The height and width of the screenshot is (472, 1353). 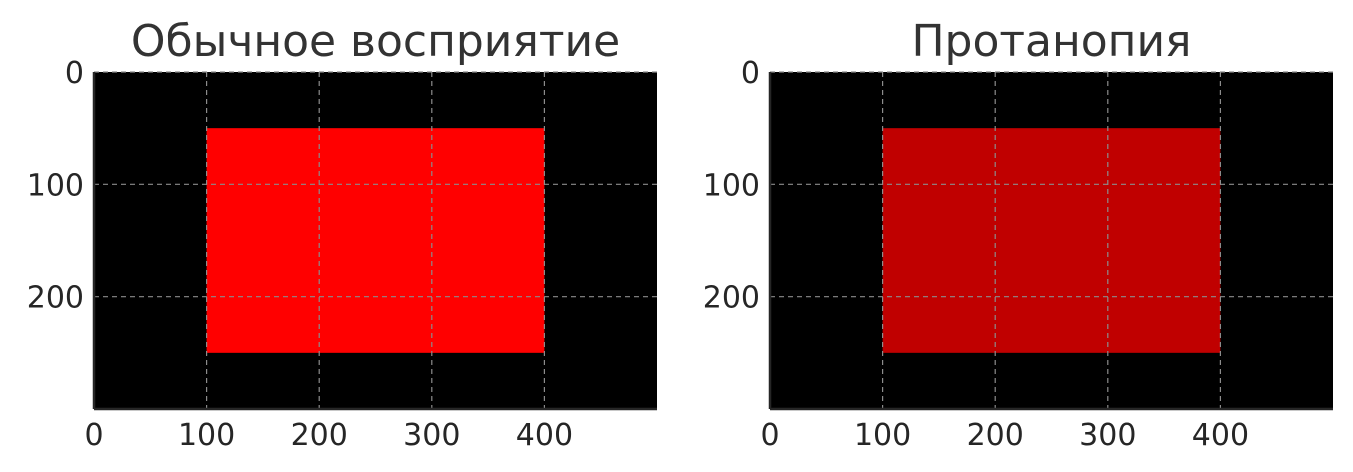 I want to click on chart-title: Протанопия, so click(x=1051, y=41).